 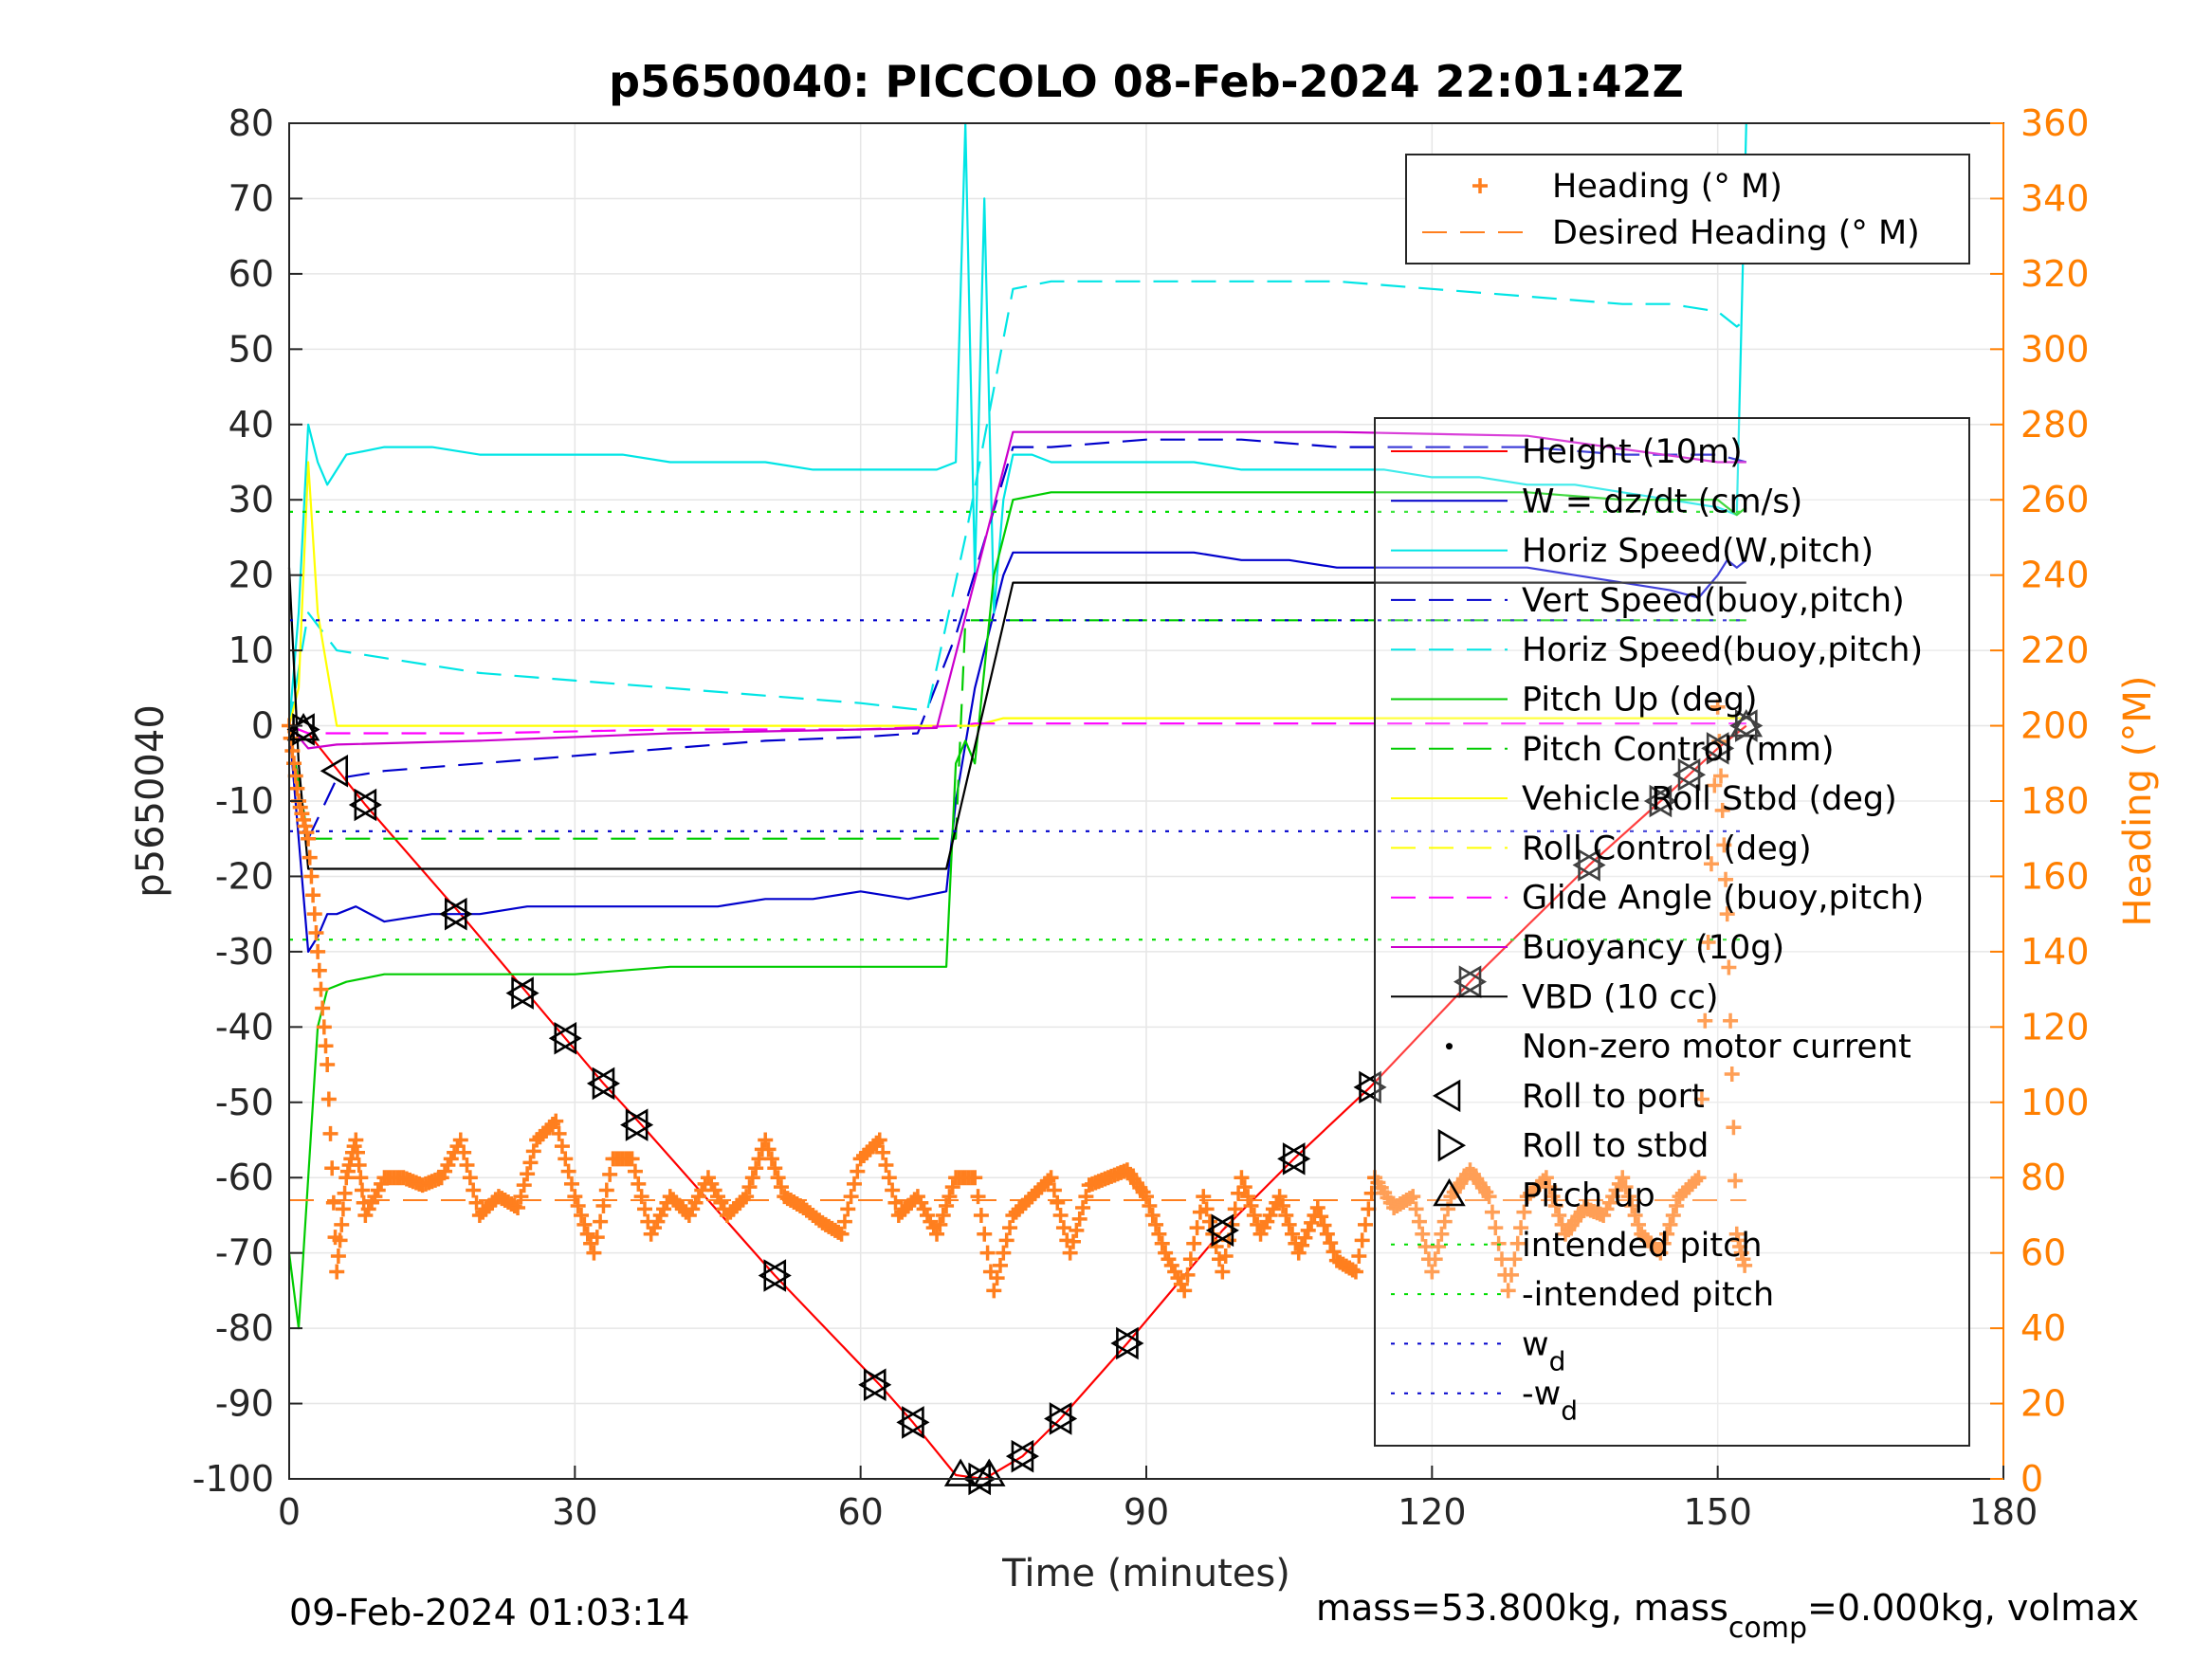 What do you see at coordinates (1653, 948) in the screenshot?
I see `legend-main-label: Buoyancy (10g)` at bounding box center [1653, 948].